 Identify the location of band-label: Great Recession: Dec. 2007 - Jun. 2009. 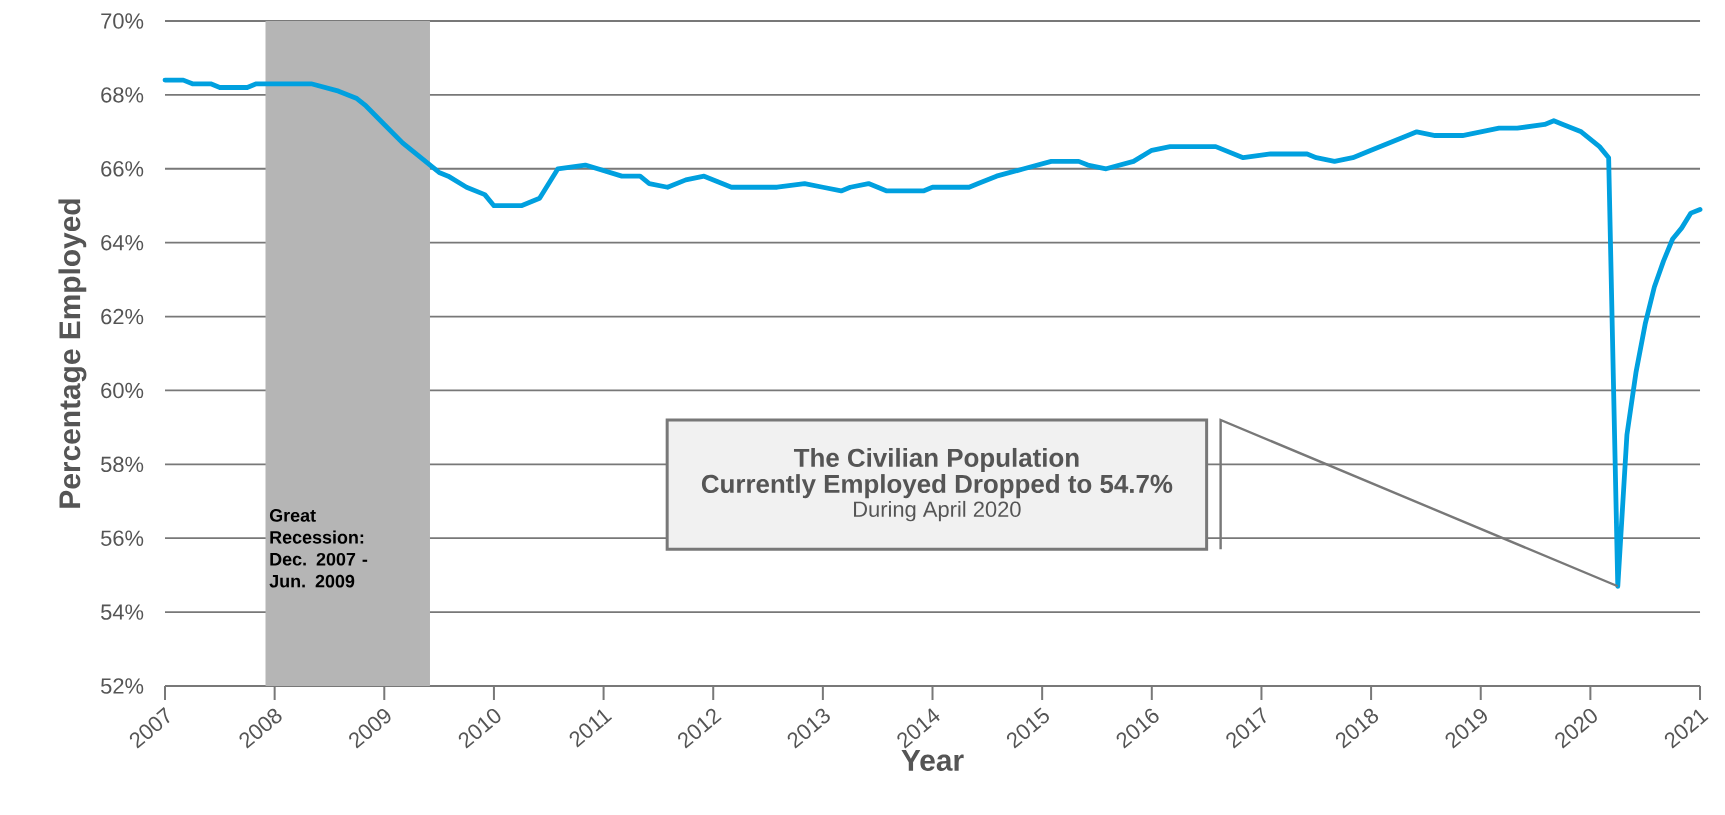
(318, 548).